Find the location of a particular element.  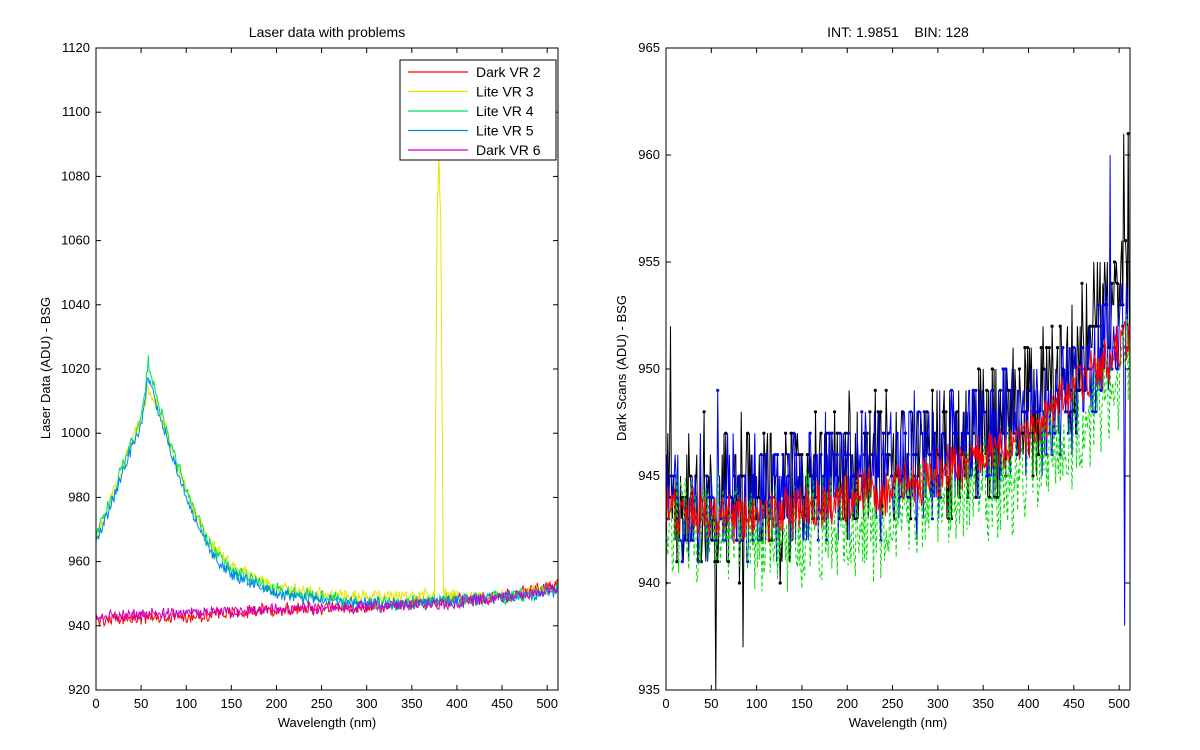

y-tick-label: 1080 is located at coordinates (75, 175).